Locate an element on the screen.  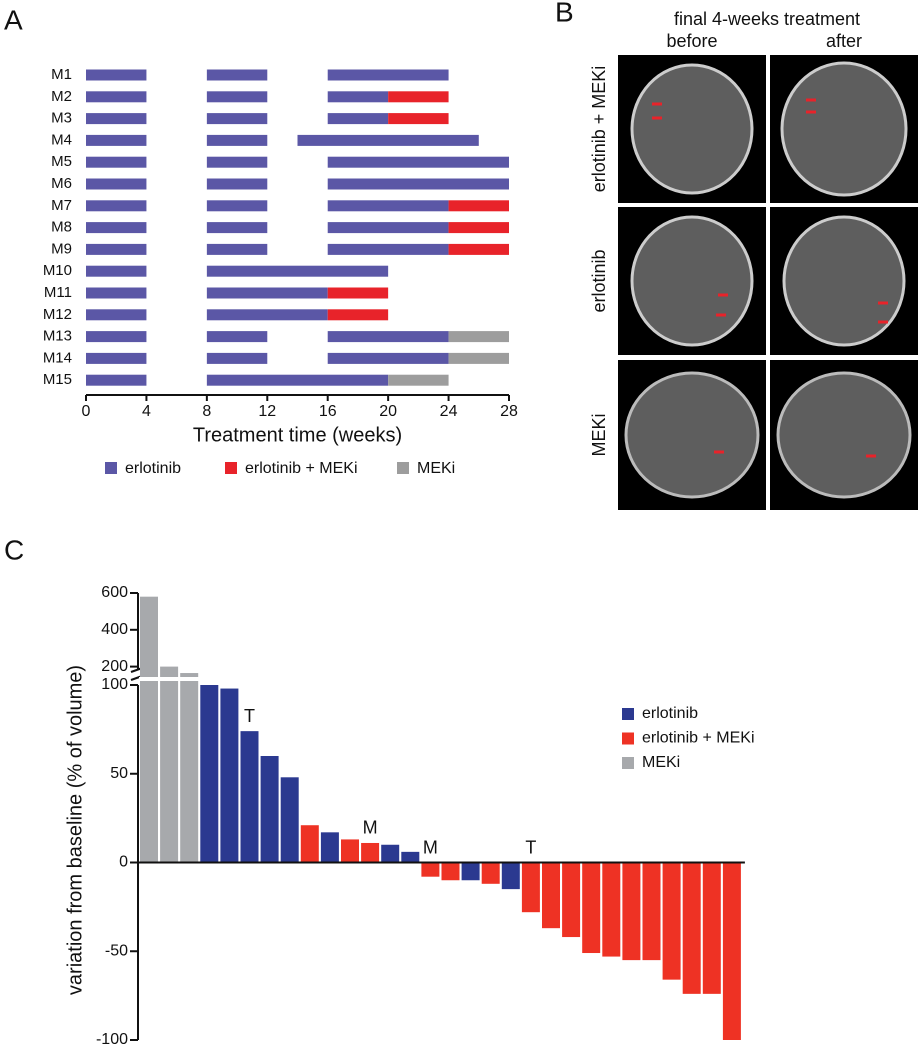
arrows is located at coordinates (770, 278).